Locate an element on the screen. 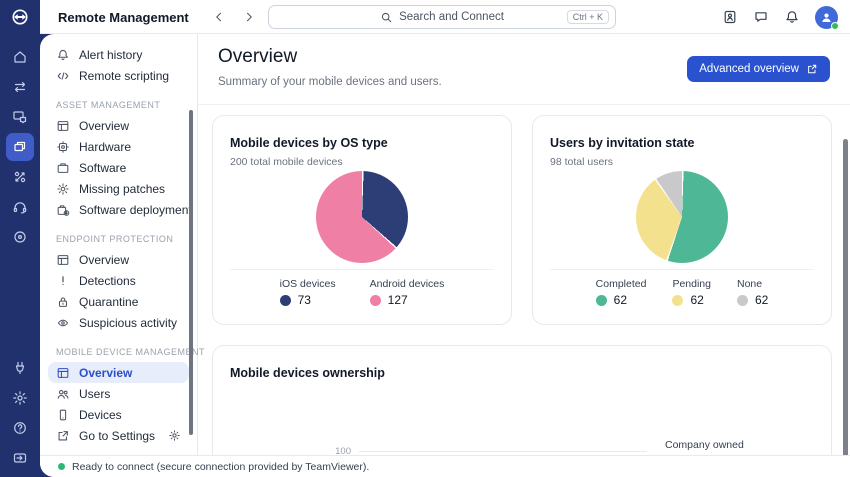  legend-value-link: 12 is located at coordinates (704, 454).